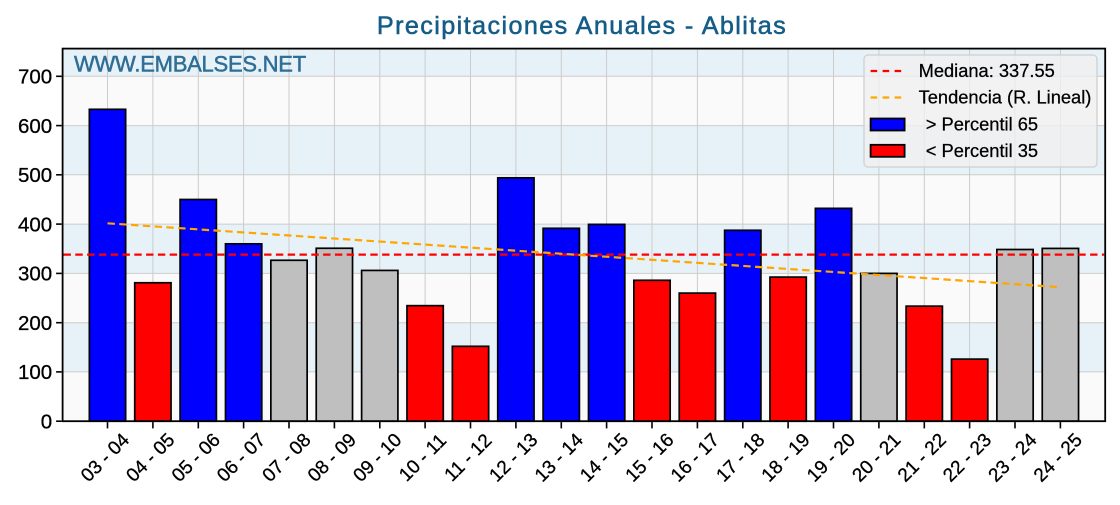 Image resolution: width=1120 pixels, height=505 pixels. I want to click on svg-text:Precipitaciones Anuales - Abli: Precipitaciones Anuales - Ablitas, so click(582, 26).